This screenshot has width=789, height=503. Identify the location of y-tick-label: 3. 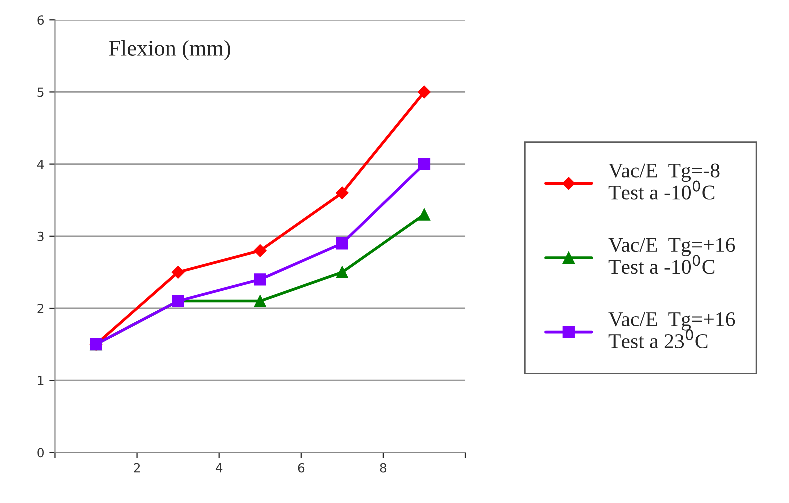
(41, 237).